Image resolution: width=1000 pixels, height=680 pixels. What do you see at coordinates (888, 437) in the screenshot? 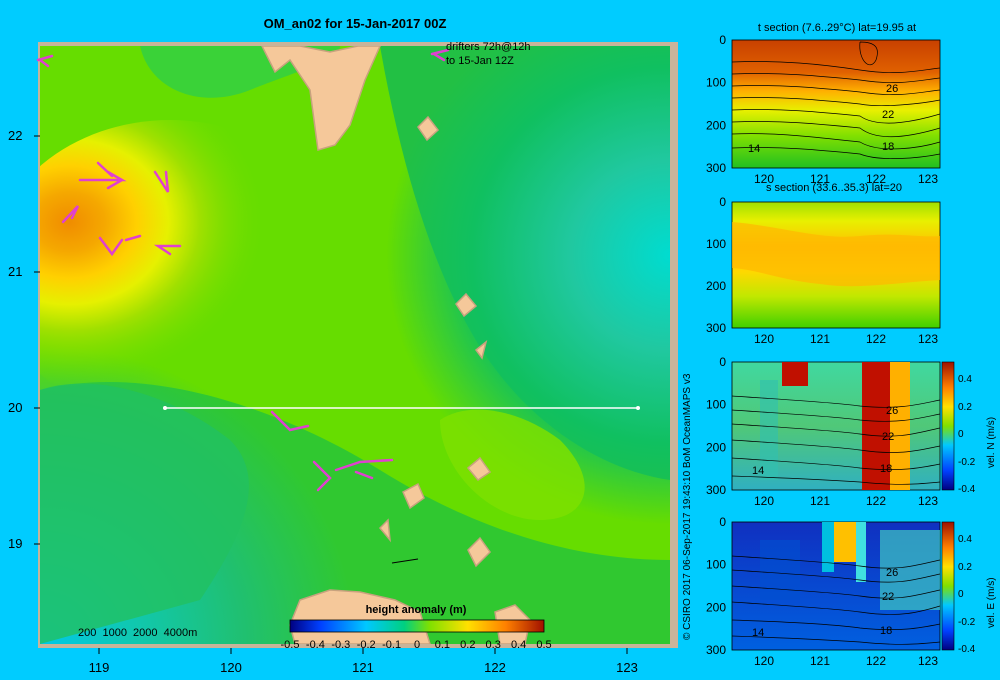
I see `vn-contour-22: 22` at bounding box center [888, 437].